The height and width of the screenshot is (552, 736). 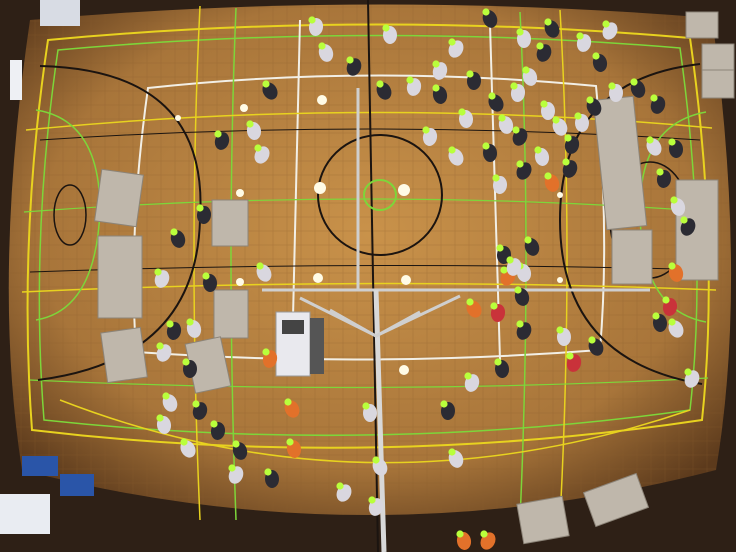 I want to click on center-circle, so click(x=380, y=195).